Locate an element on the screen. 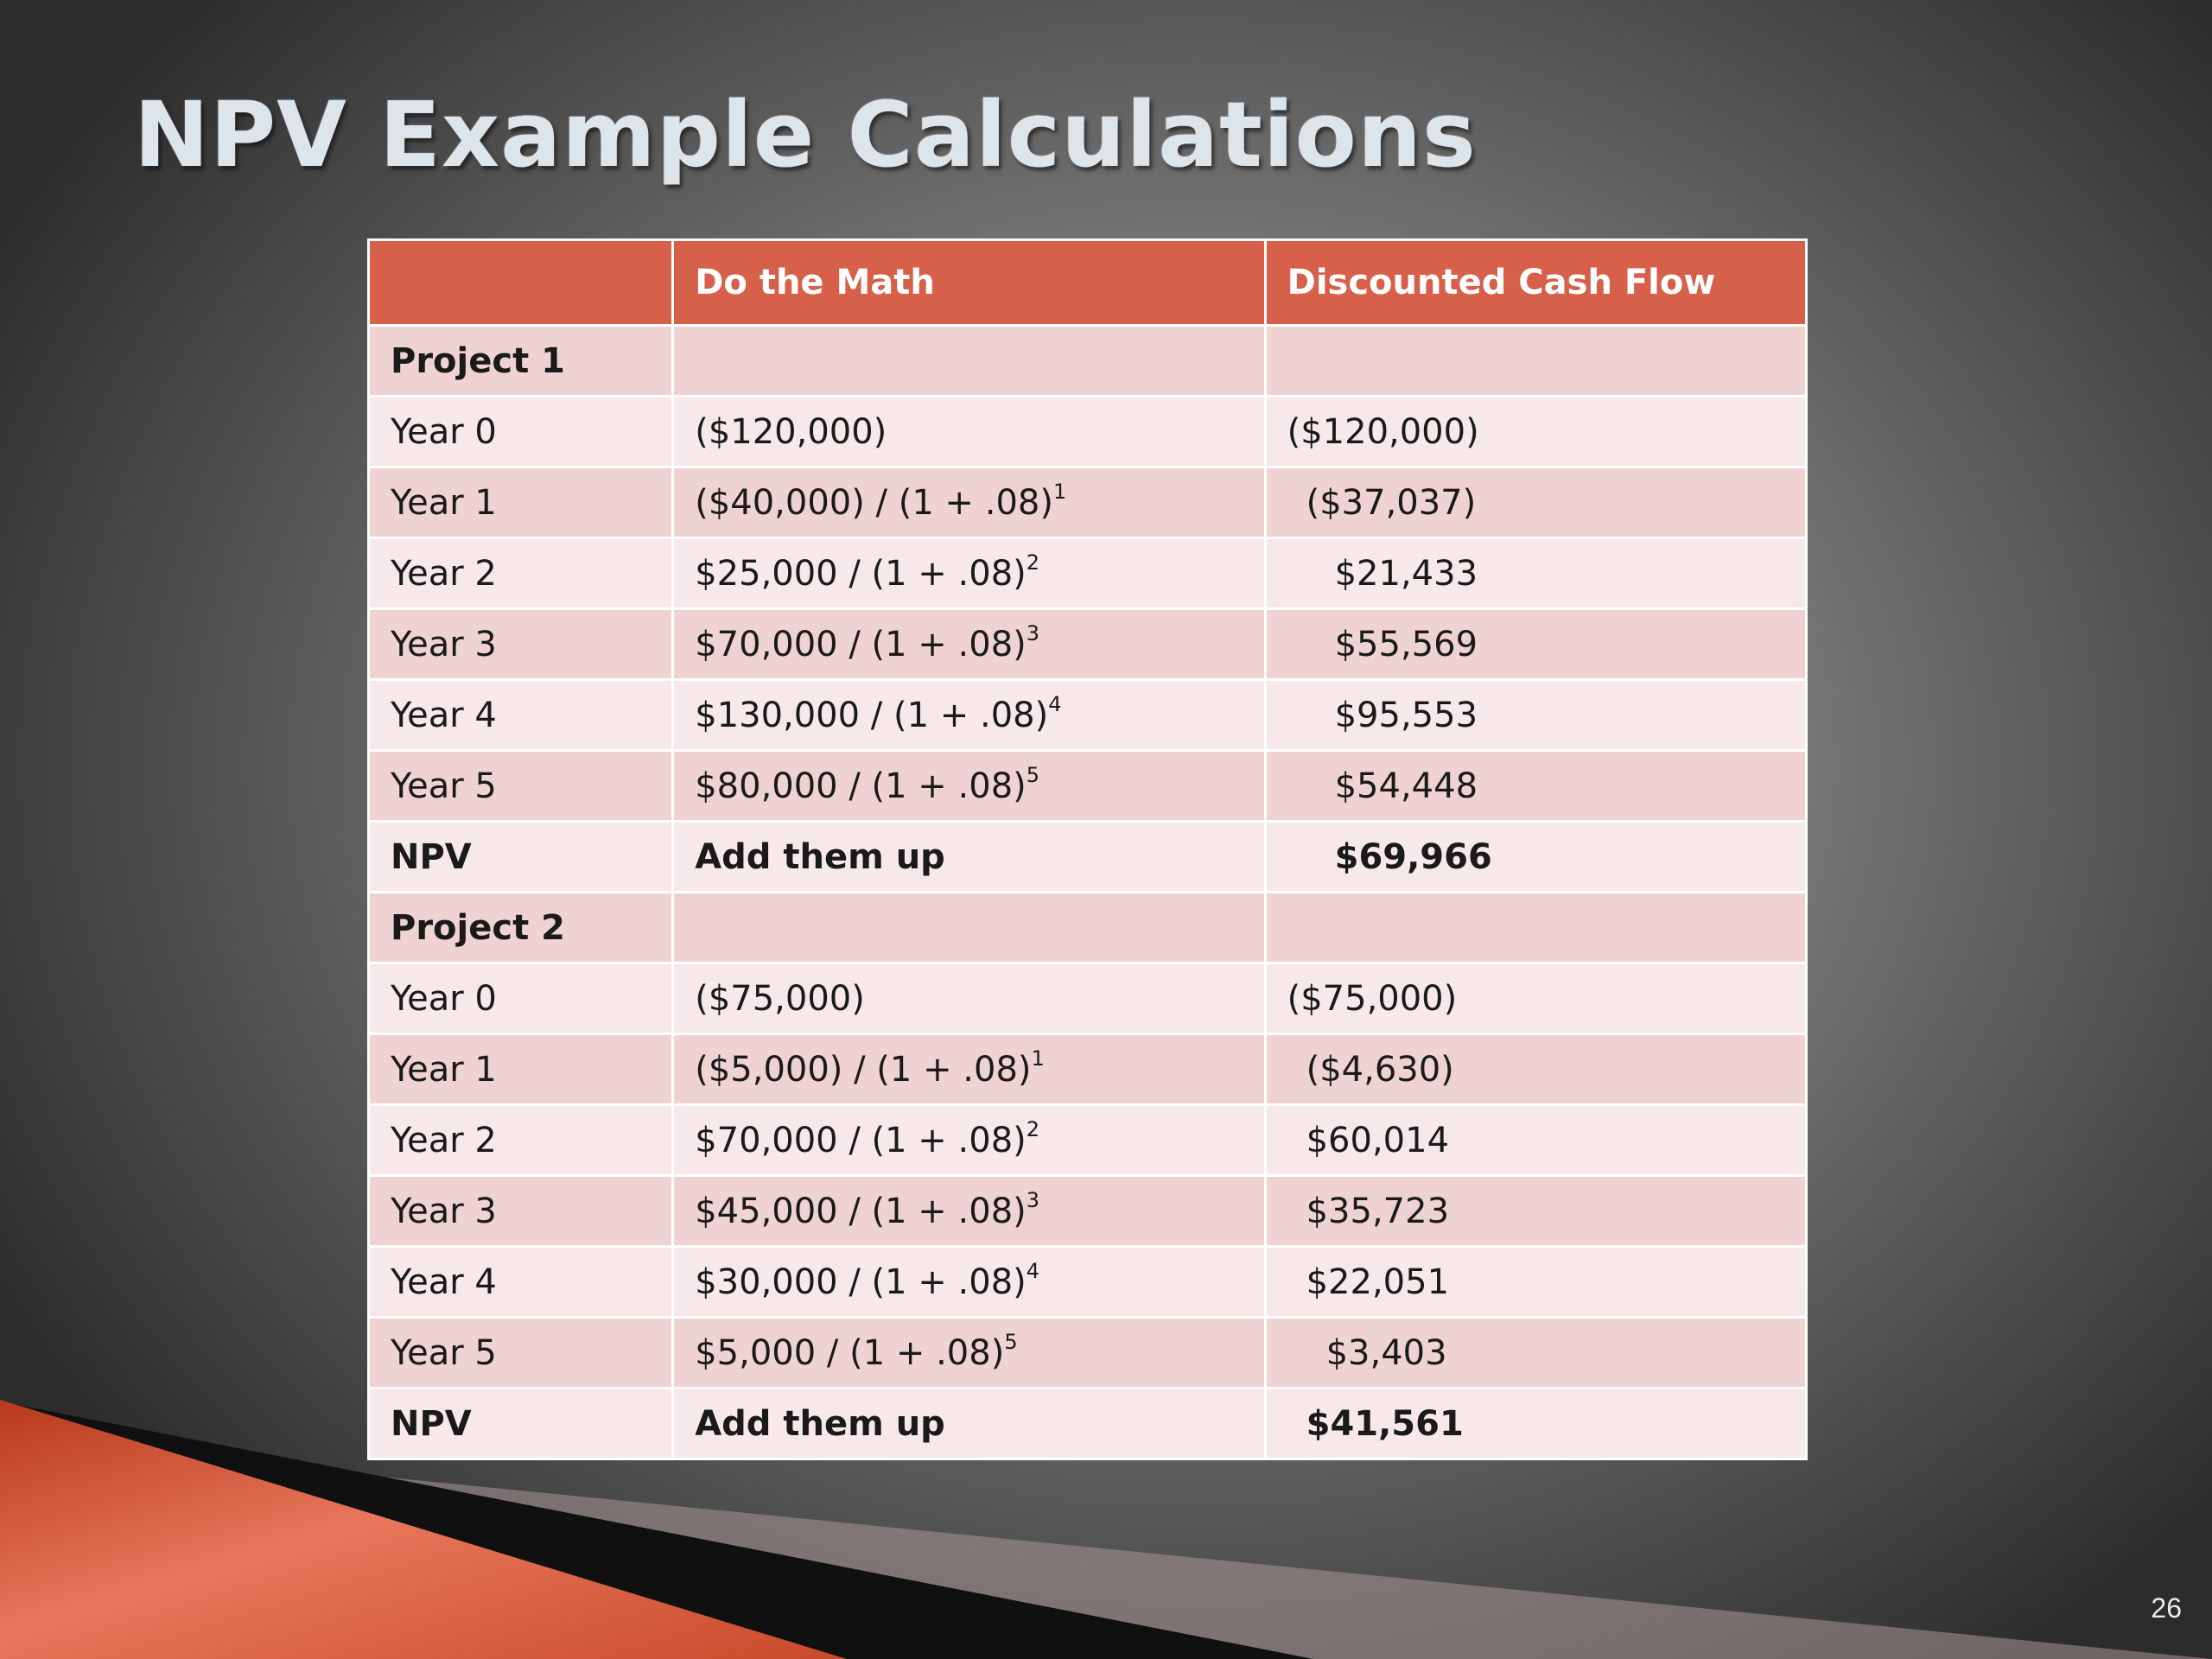  table-row: Year 5 $5,000 / (1 + .08)5 $3,403 is located at coordinates (1087, 1352).